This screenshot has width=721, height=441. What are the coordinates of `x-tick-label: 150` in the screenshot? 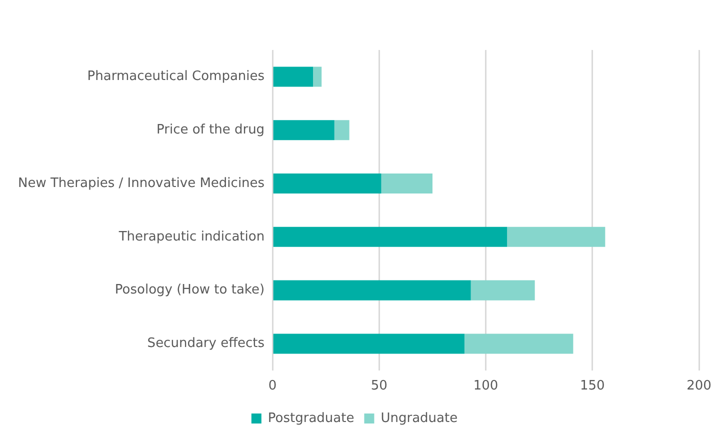 It's located at (592, 386).